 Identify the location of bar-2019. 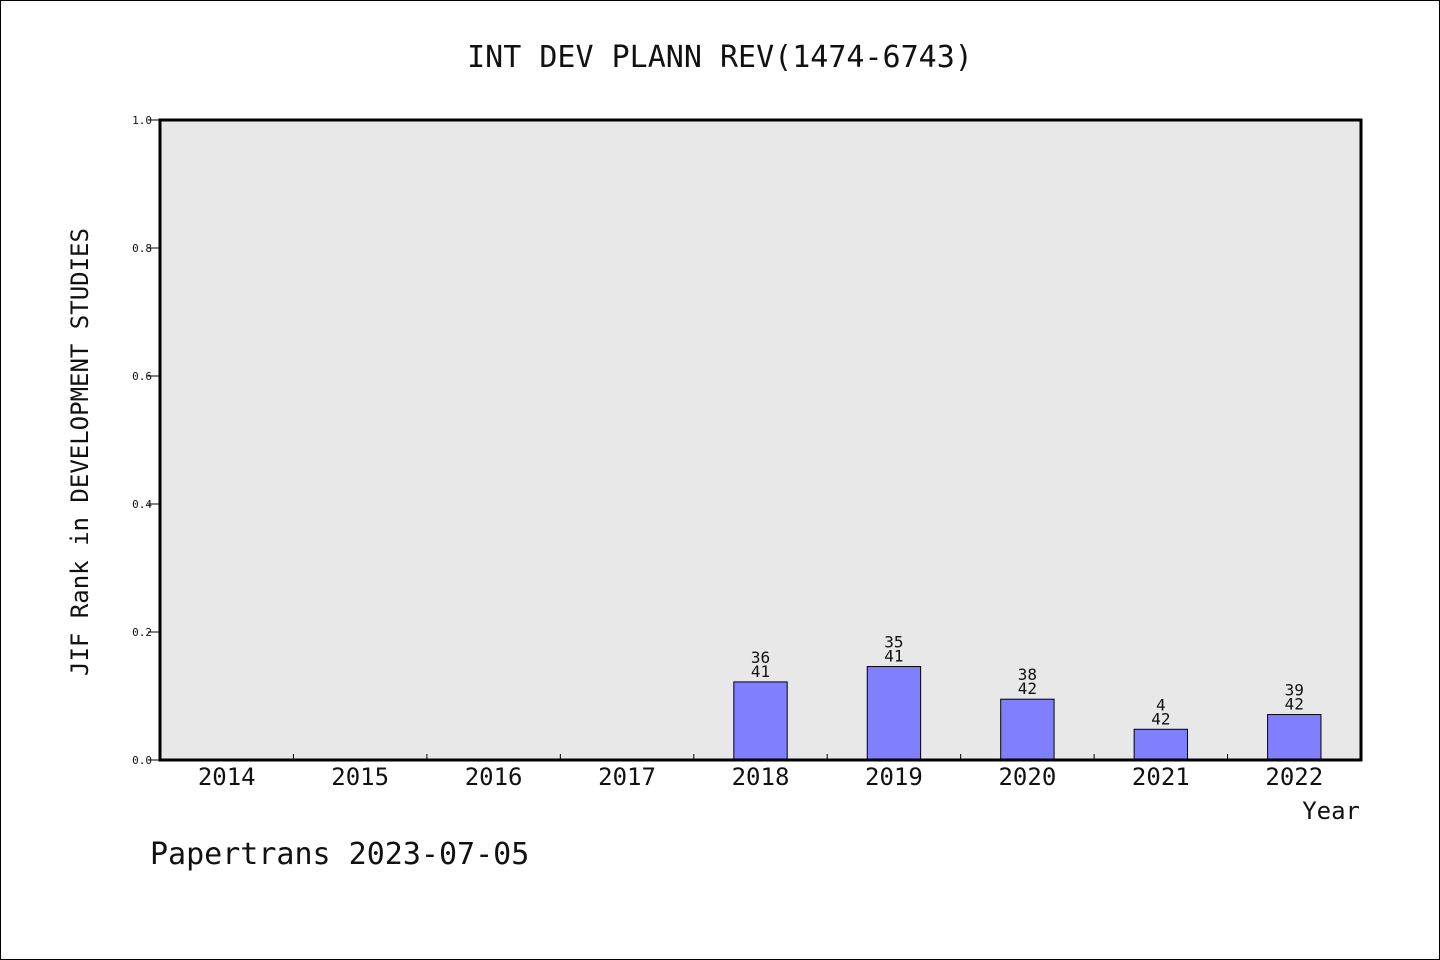
(894, 713).